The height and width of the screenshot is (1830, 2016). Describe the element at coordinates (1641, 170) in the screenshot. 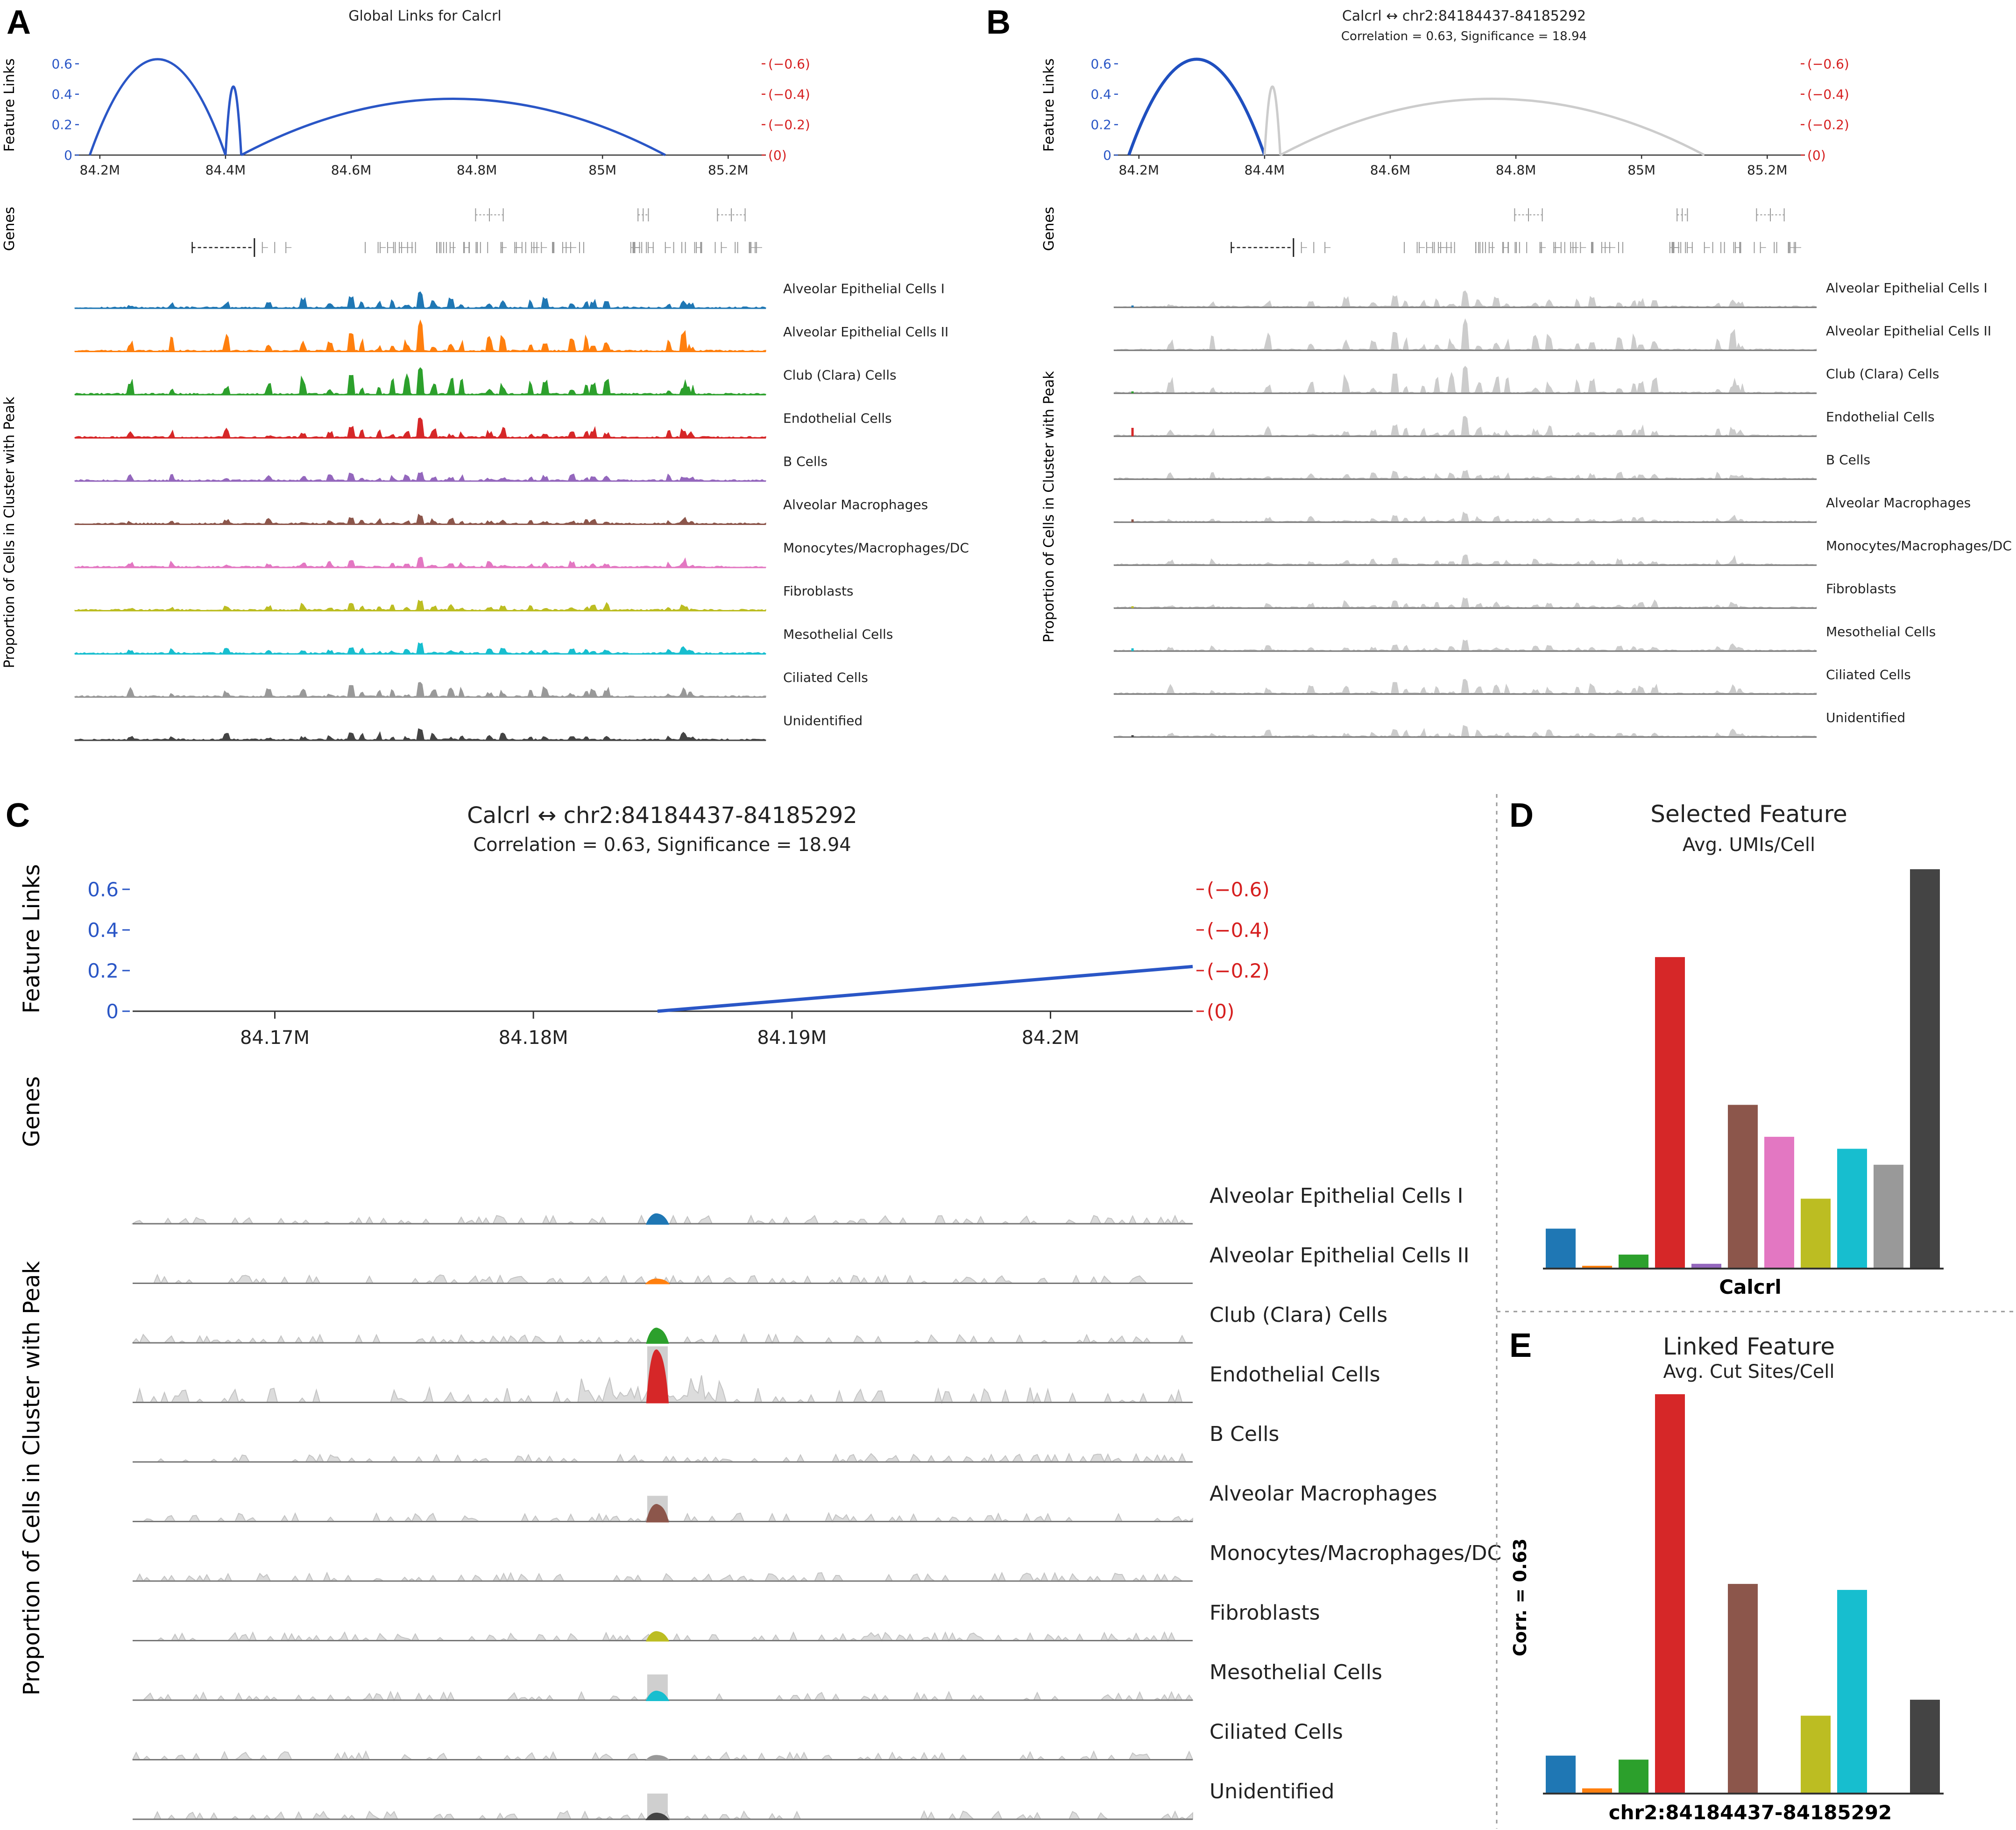

I see `x-tick-label: 85M` at that location.